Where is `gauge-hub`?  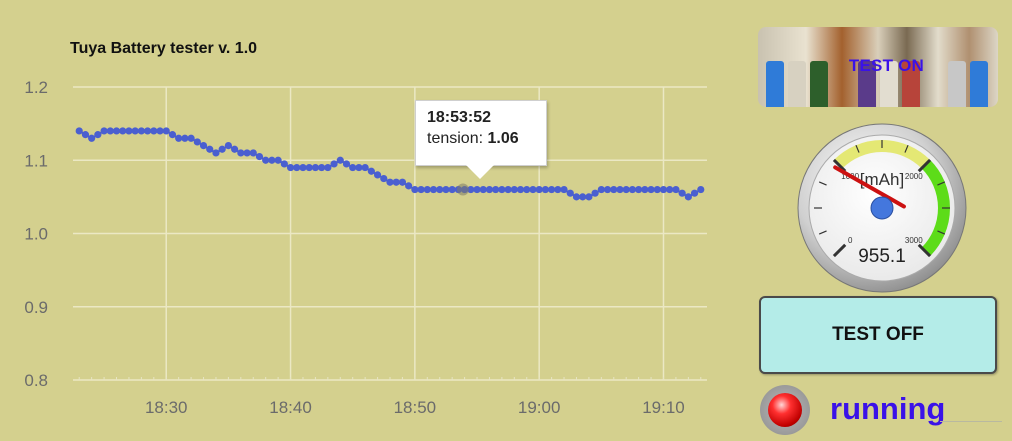
gauge-hub is located at coordinates (882, 208).